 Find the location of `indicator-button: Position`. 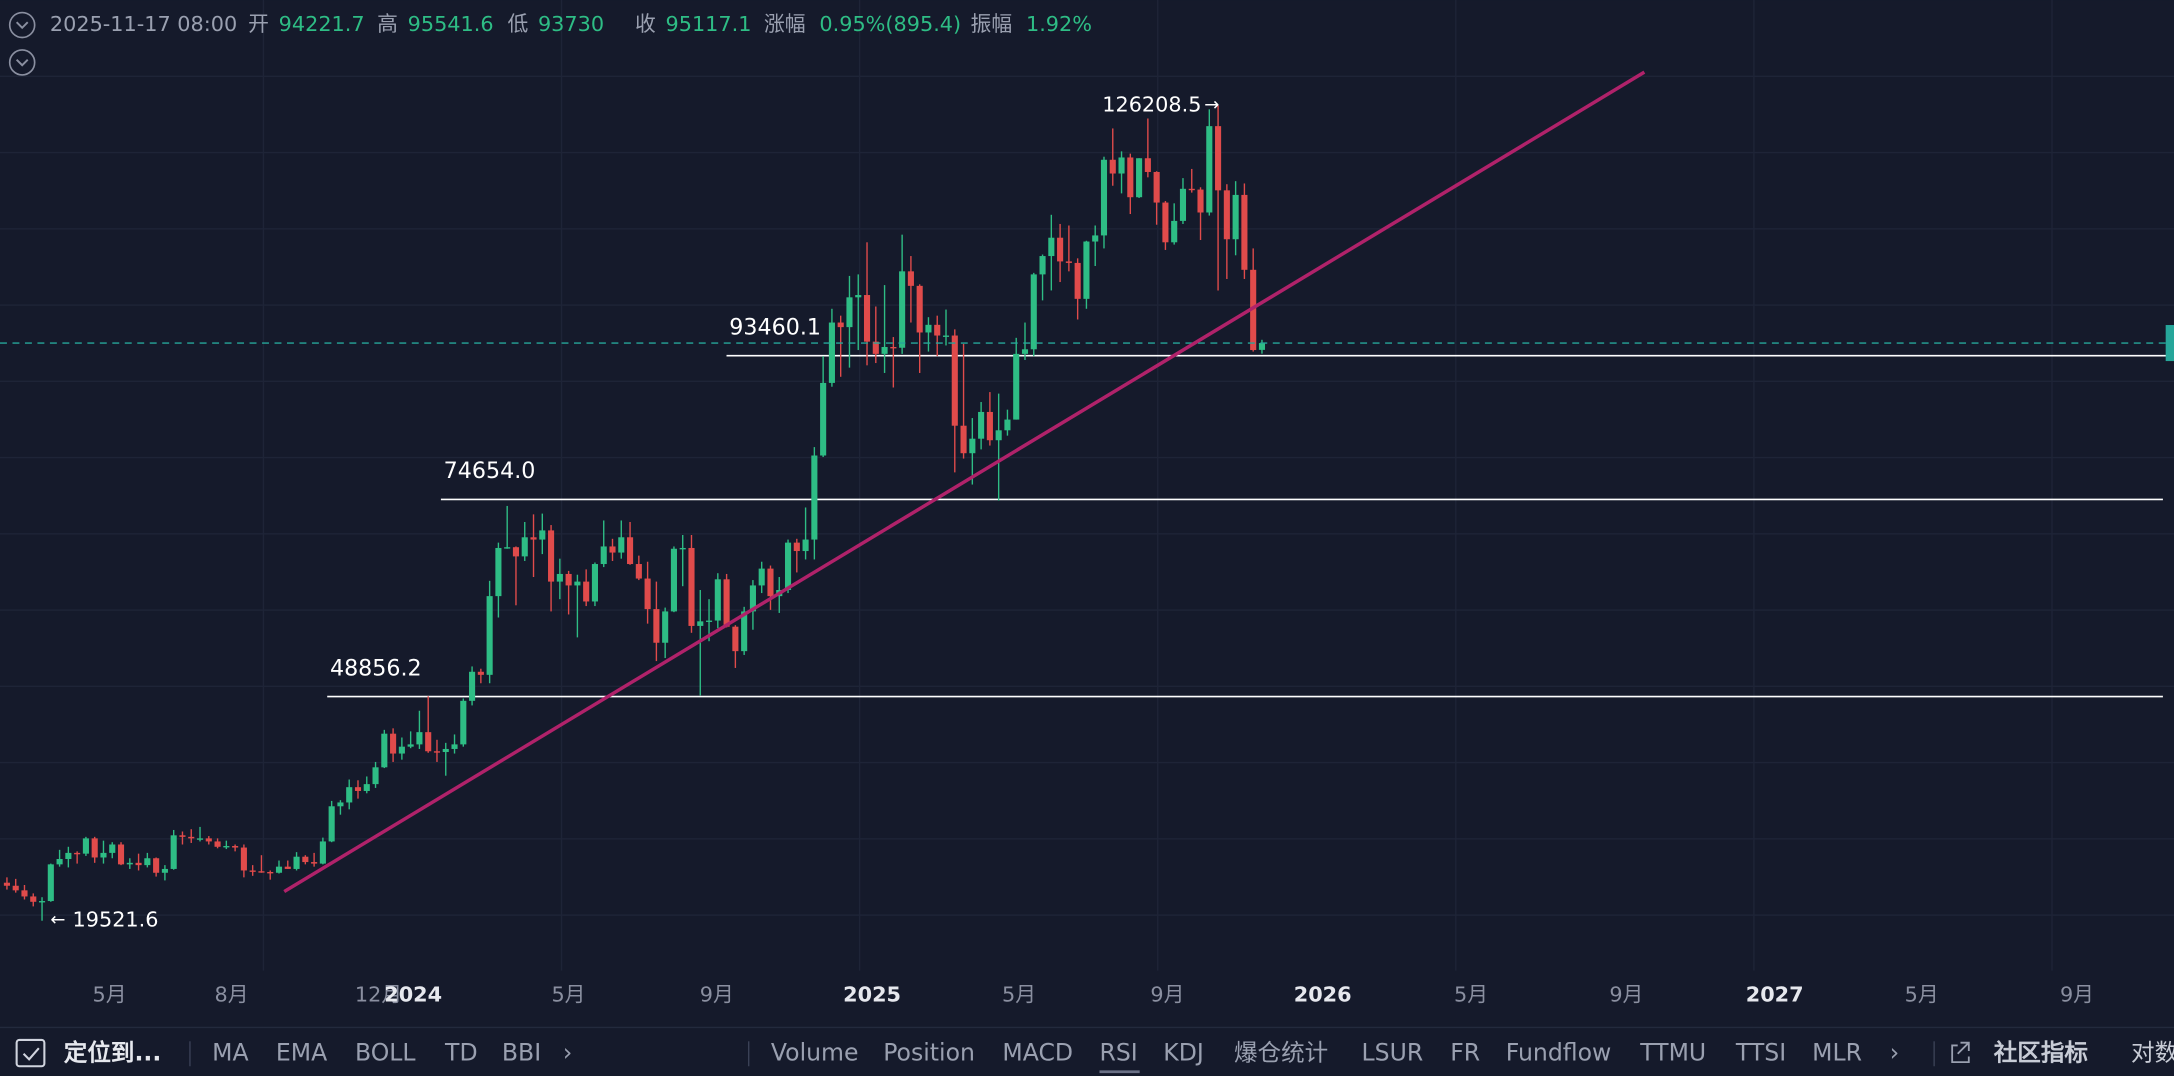

indicator-button: Position is located at coordinates (929, 1052).